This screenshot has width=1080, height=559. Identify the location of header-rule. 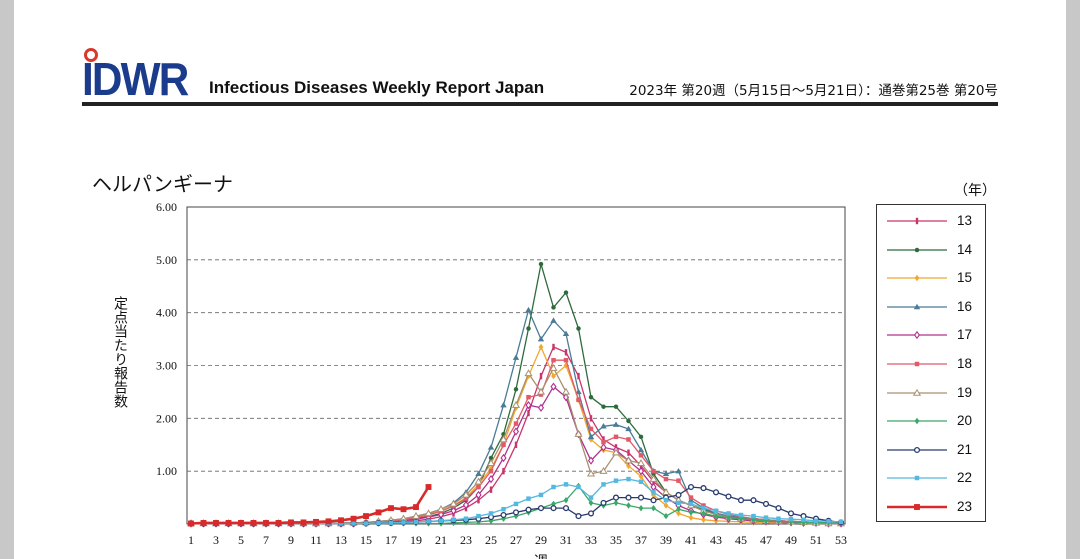
(540, 104).